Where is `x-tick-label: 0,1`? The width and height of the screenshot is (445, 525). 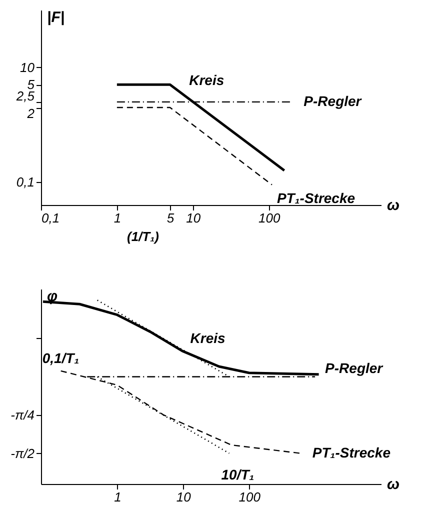 x-tick-label: 0,1 is located at coordinates (51, 218).